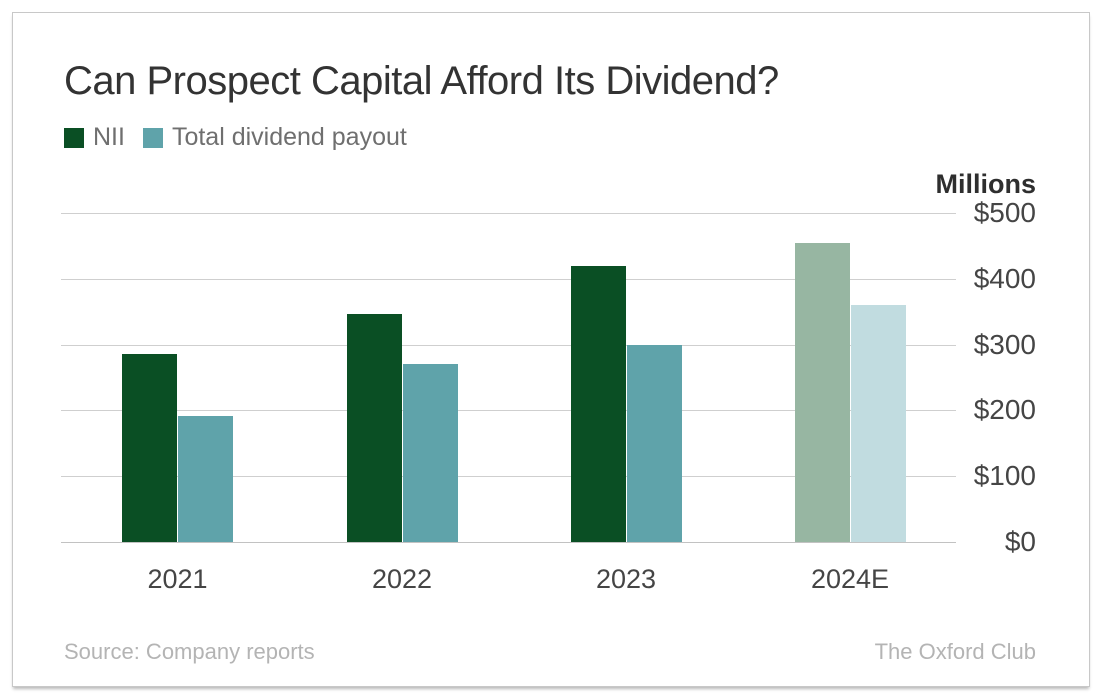  Describe the element at coordinates (1004, 344) in the screenshot. I see `y-tick-label-300: $300` at that location.